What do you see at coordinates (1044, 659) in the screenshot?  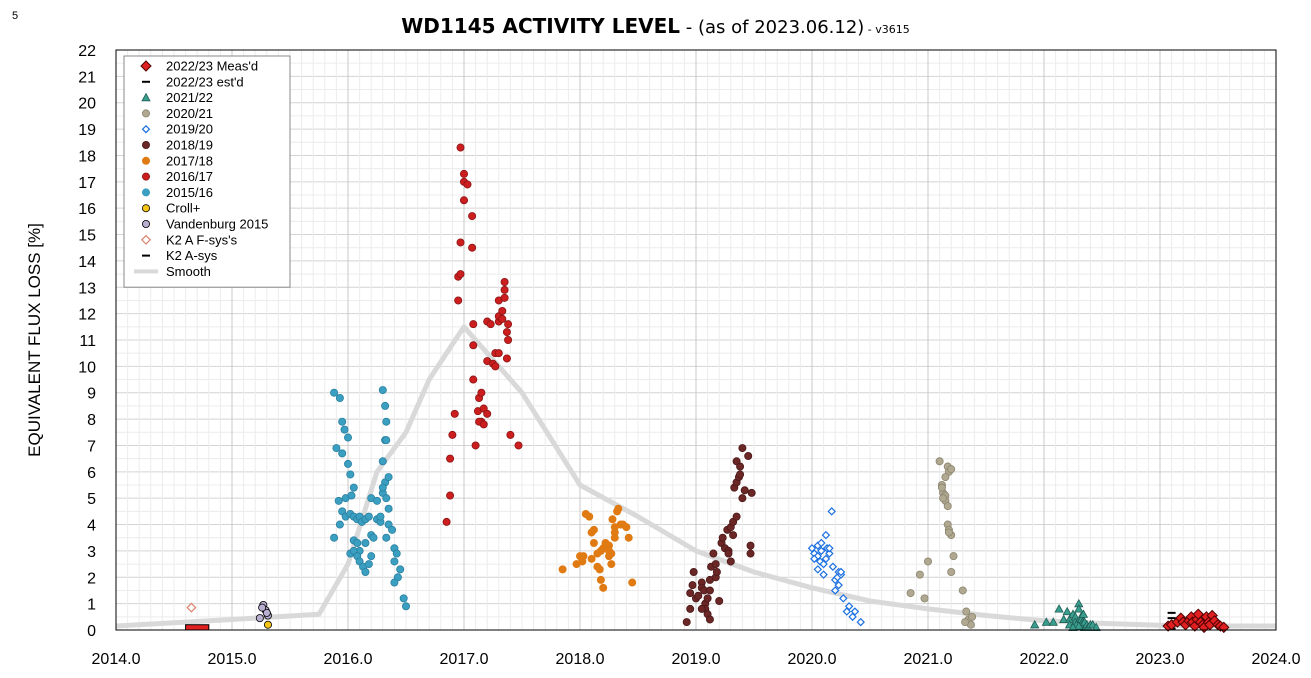 I see `x-tick-label: 2022.0` at bounding box center [1044, 659].